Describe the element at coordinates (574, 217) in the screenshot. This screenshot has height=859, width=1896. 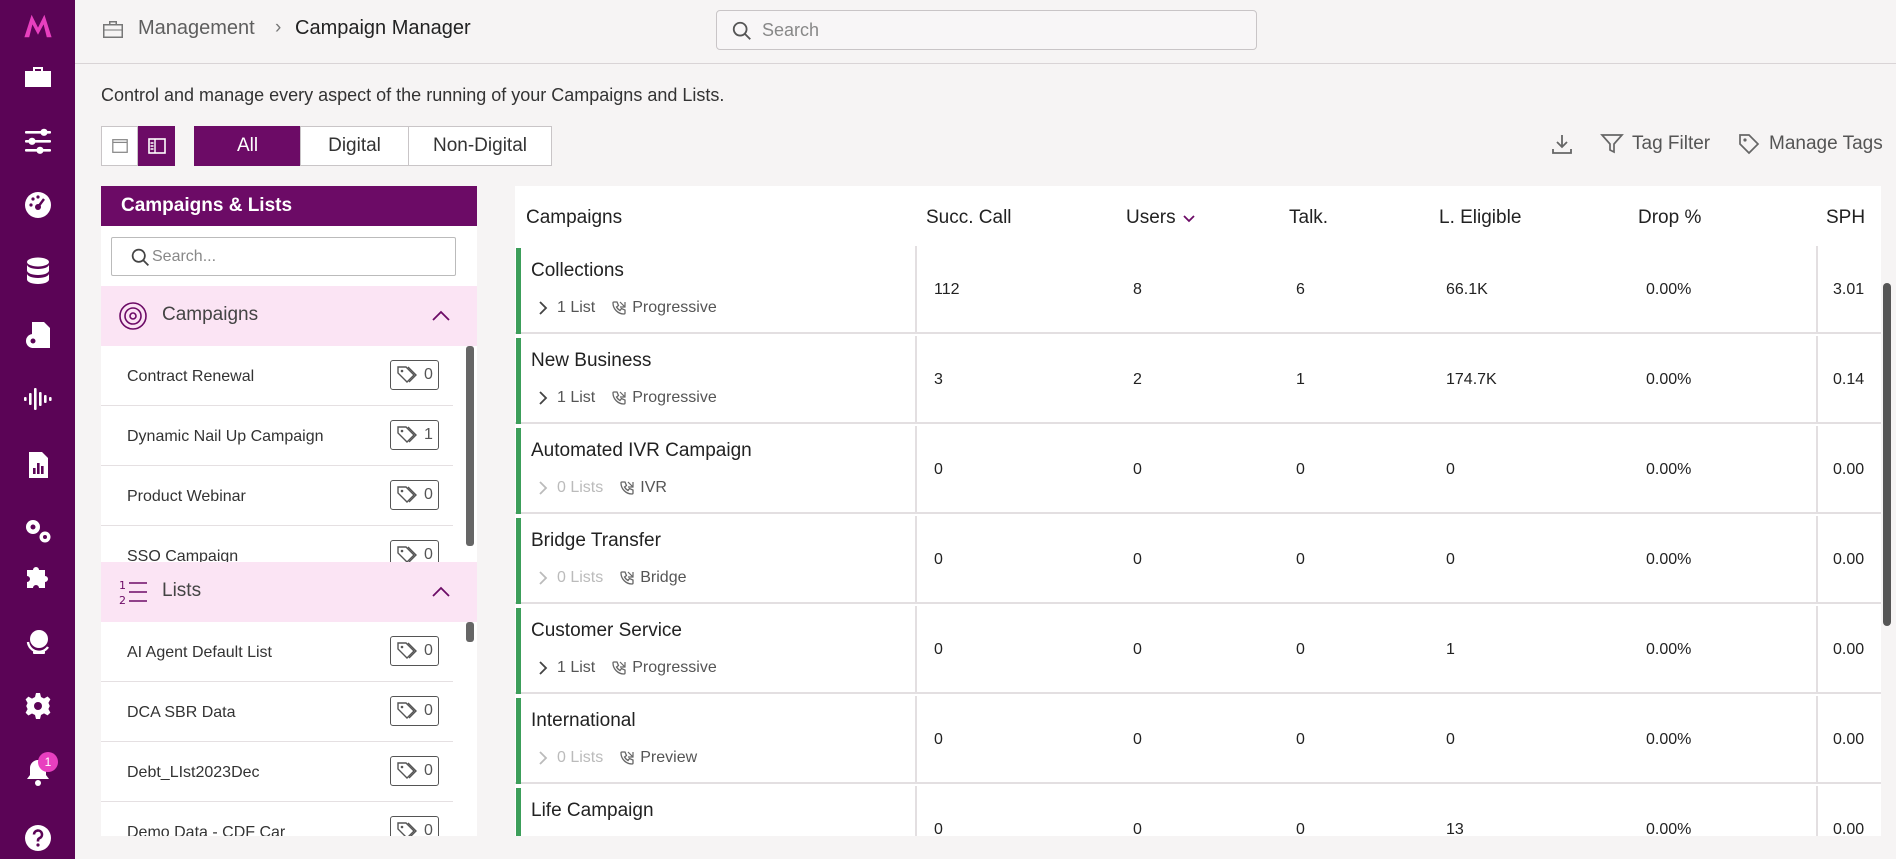
I see `column-header-campaigns: Campaigns` at that location.